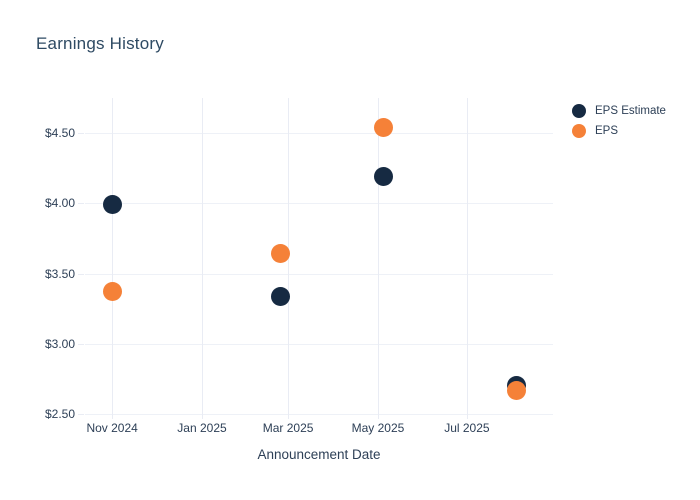 This screenshot has width=700, height=500. Describe the element at coordinates (112, 428) in the screenshot. I see `x-tick-label: Nov 2024` at that location.